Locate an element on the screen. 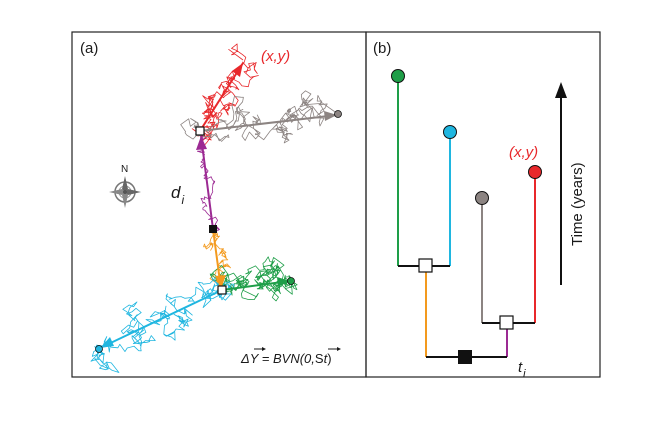  gray-arrowhead is located at coordinates (330, 116).